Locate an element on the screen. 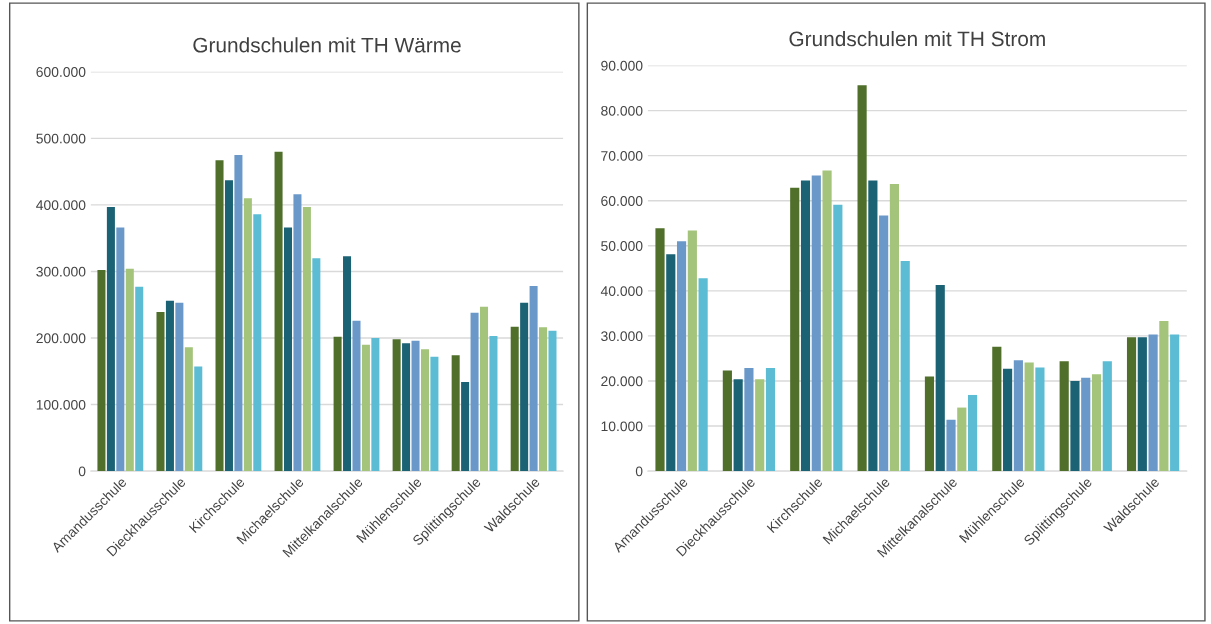  y-tick-label: 100.000 is located at coordinates (61, 404).